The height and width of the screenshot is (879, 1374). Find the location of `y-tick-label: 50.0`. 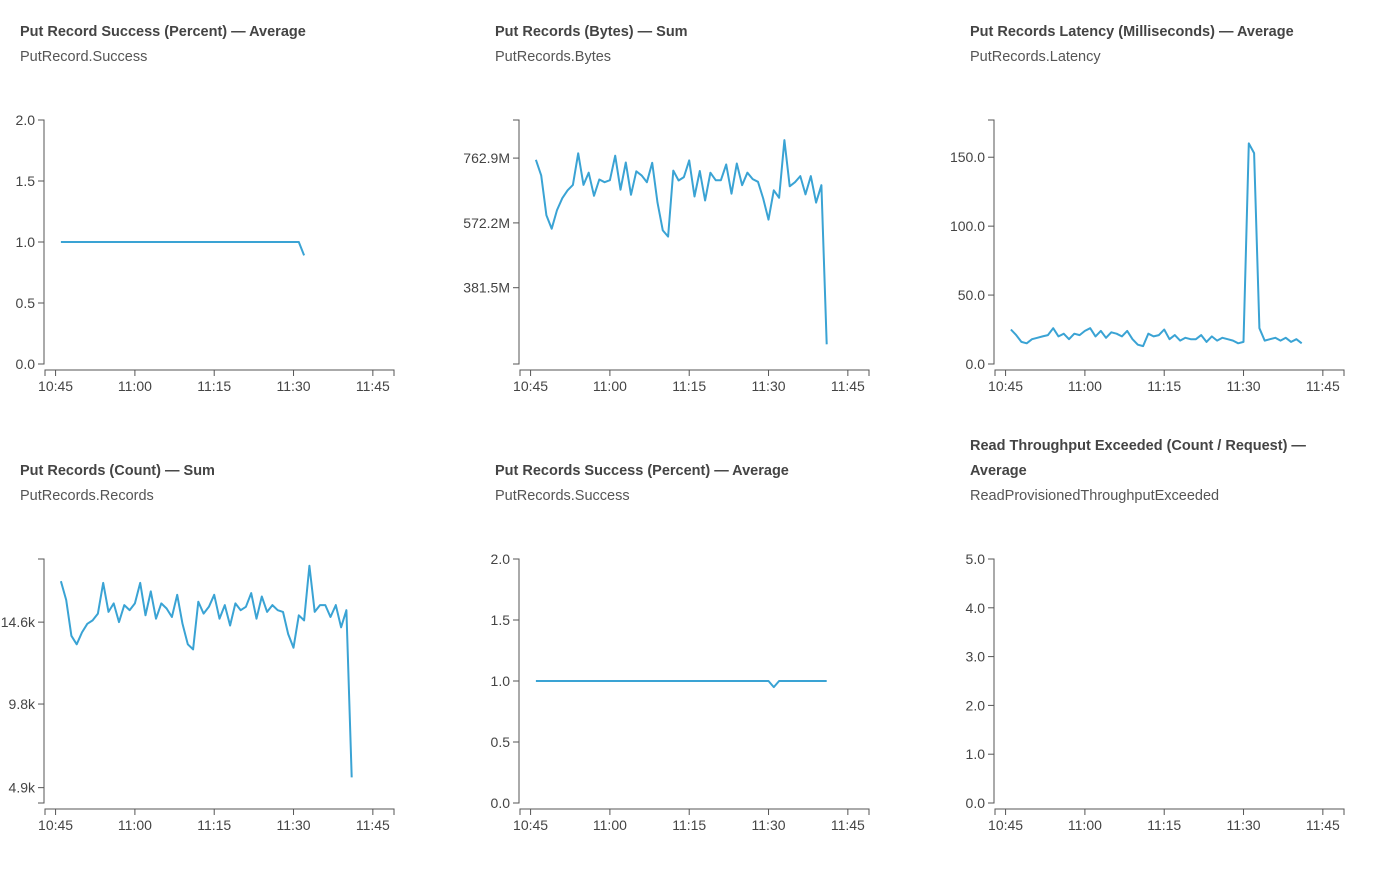

y-tick-label: 50.0 is located at coordinates (971, 295).